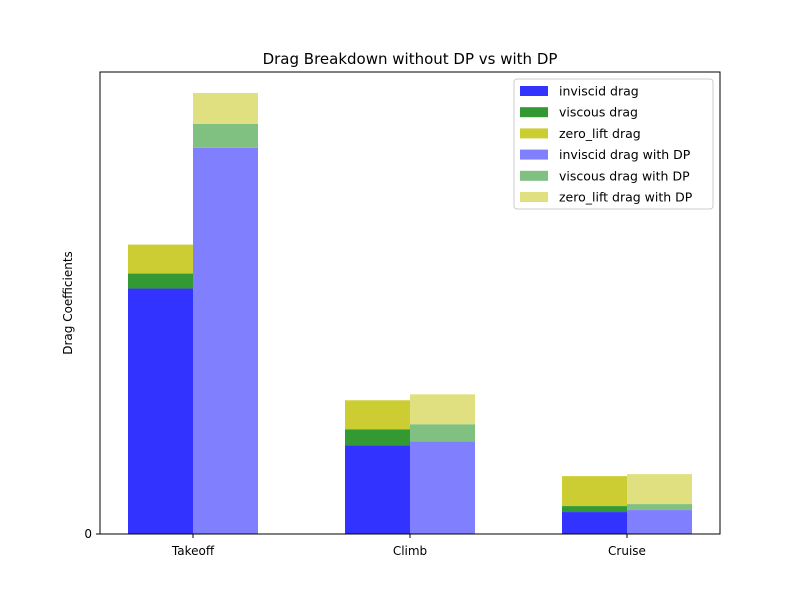 The height and width of the screenshot is (604, 800). Describe the element at coordinates (598, 112) in the screenshot. I see `legend-label: viscous drag` at that location.